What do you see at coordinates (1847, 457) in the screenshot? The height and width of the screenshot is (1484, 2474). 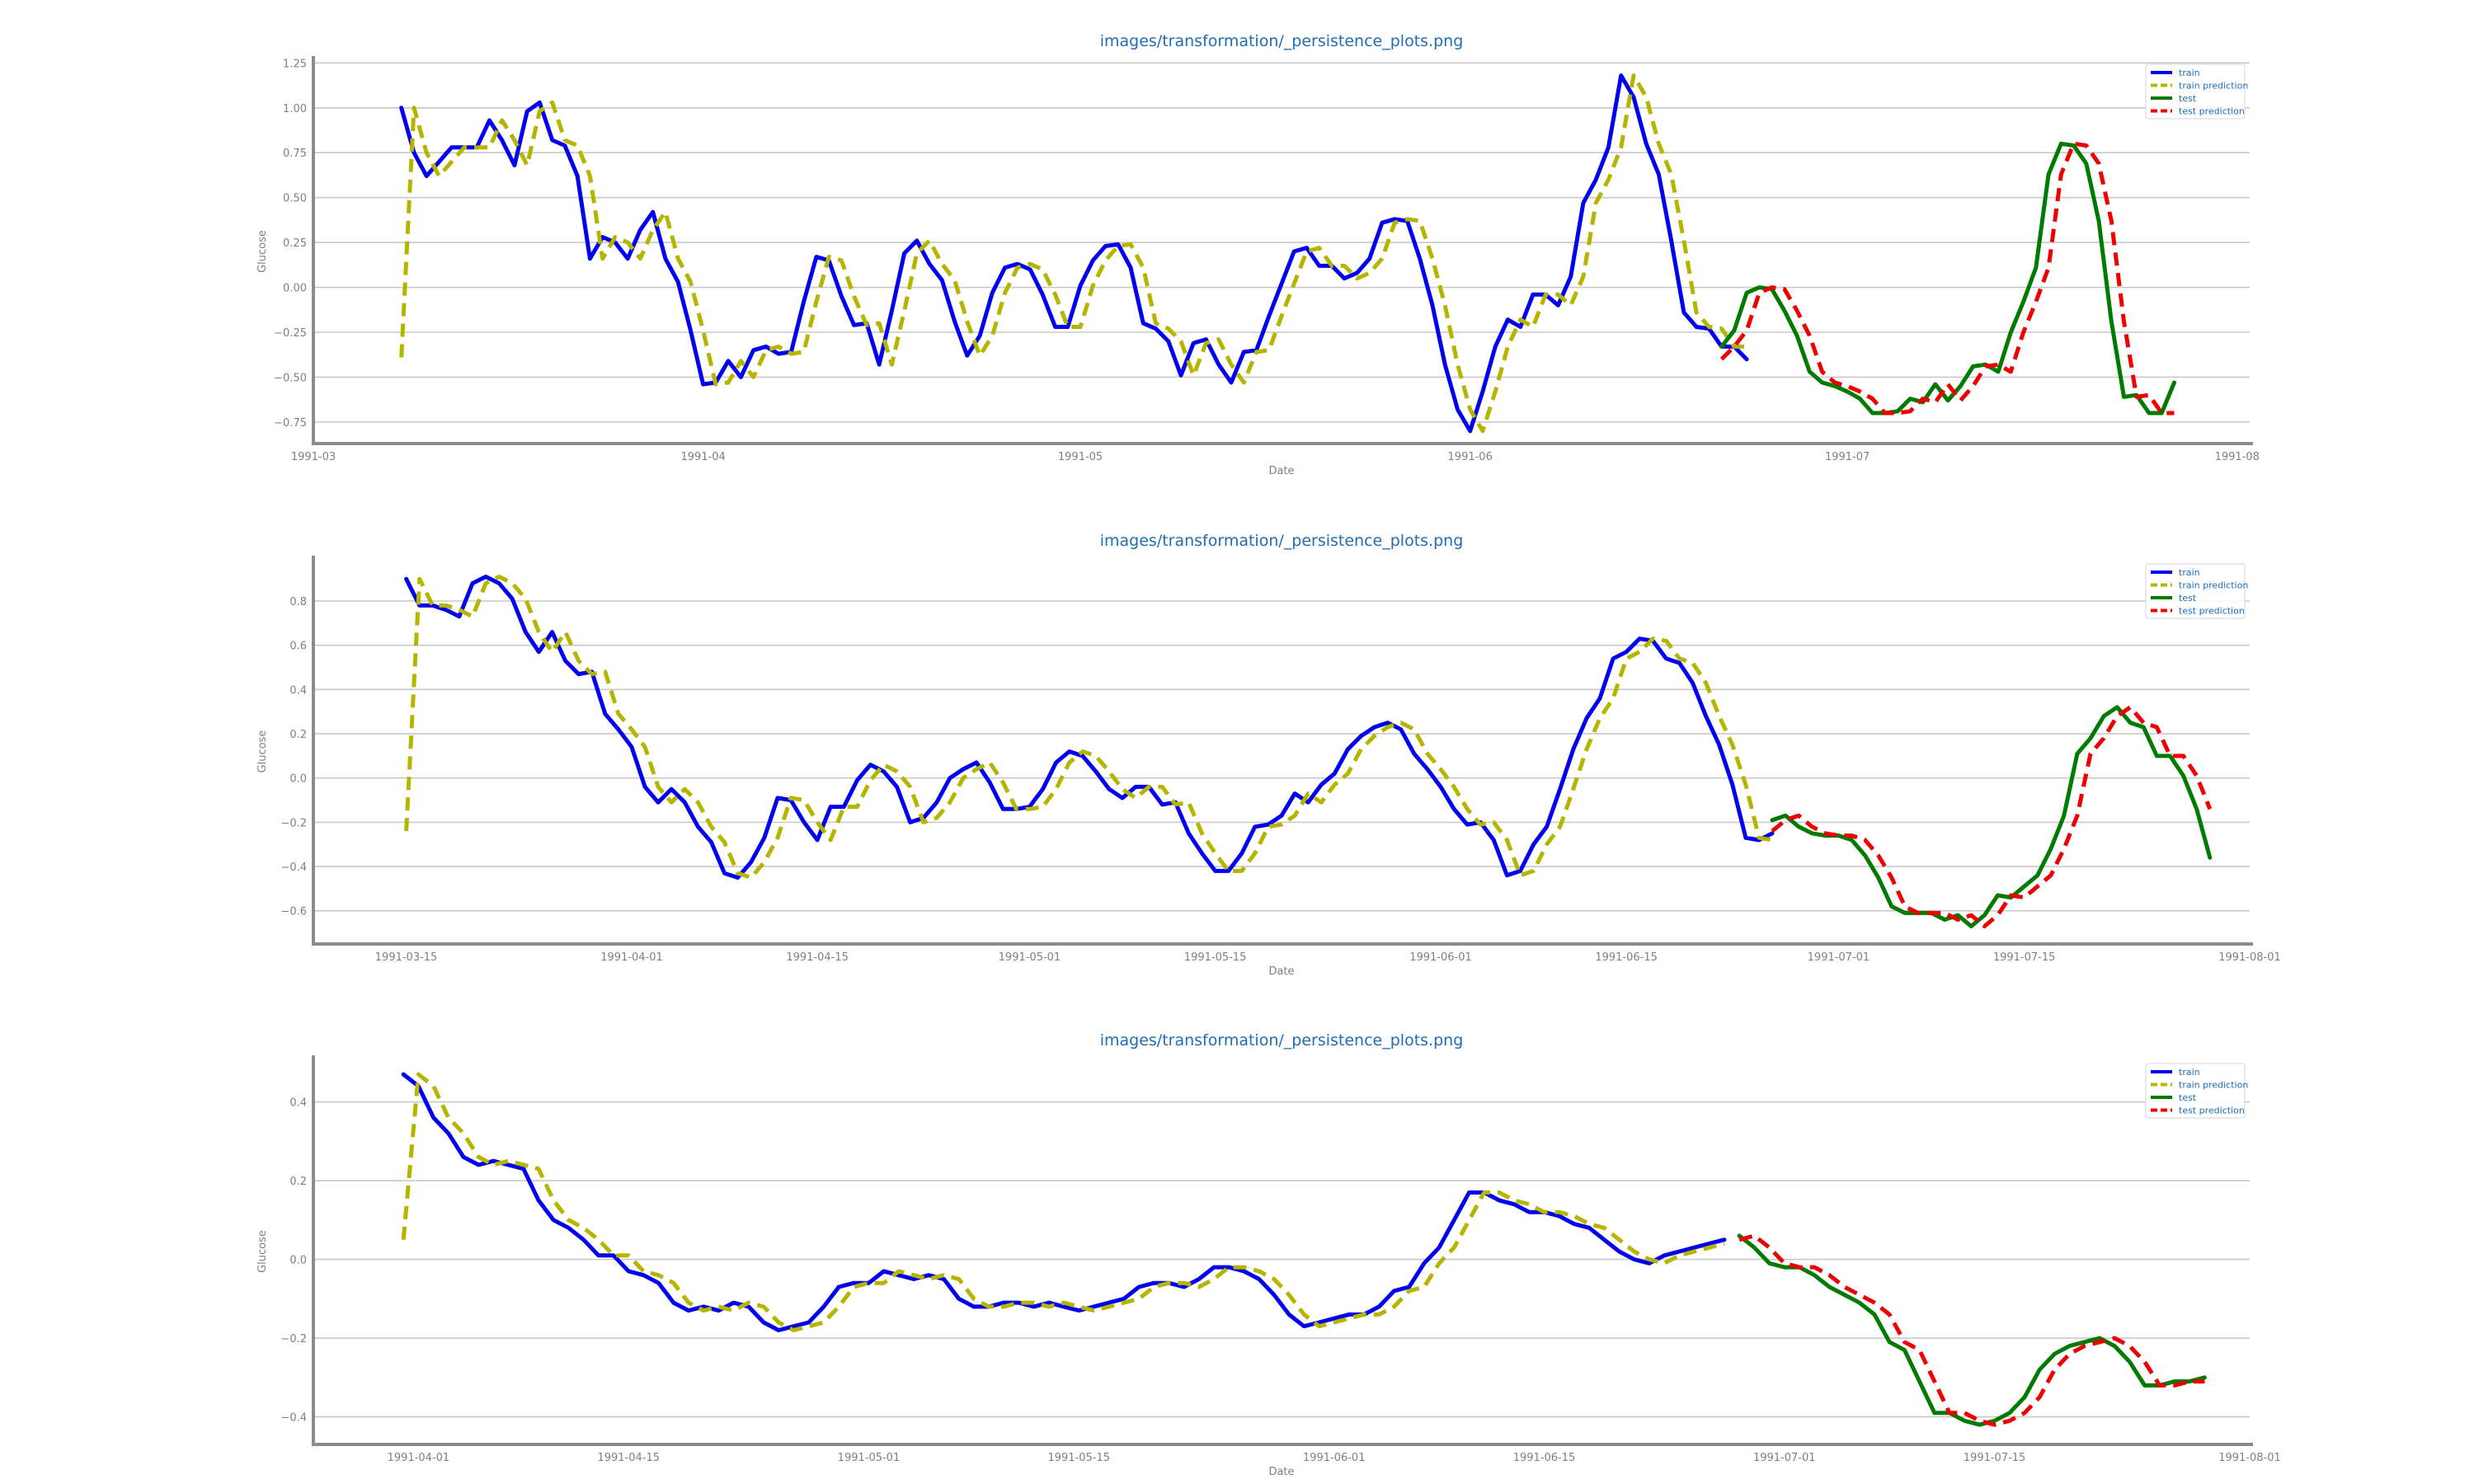 I see `x-tick-label: 1991-07` at bounding box center [1847, 457].